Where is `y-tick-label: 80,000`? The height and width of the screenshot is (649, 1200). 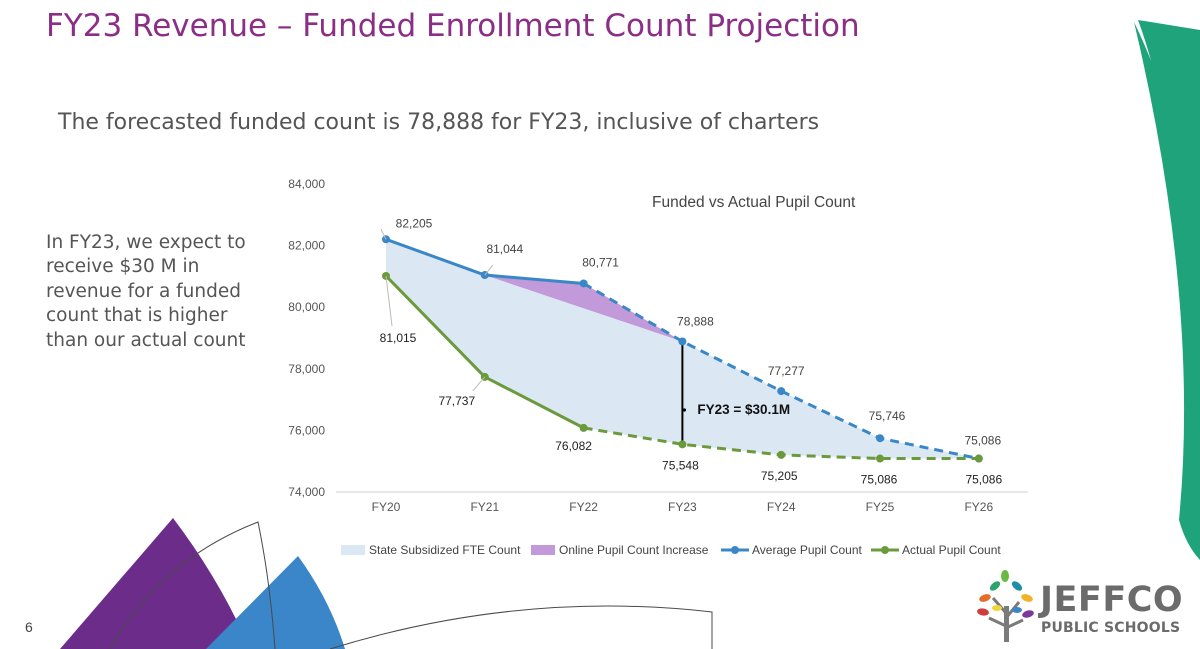 y-tick-label: 80,000 is located at coordinates (306, 307).